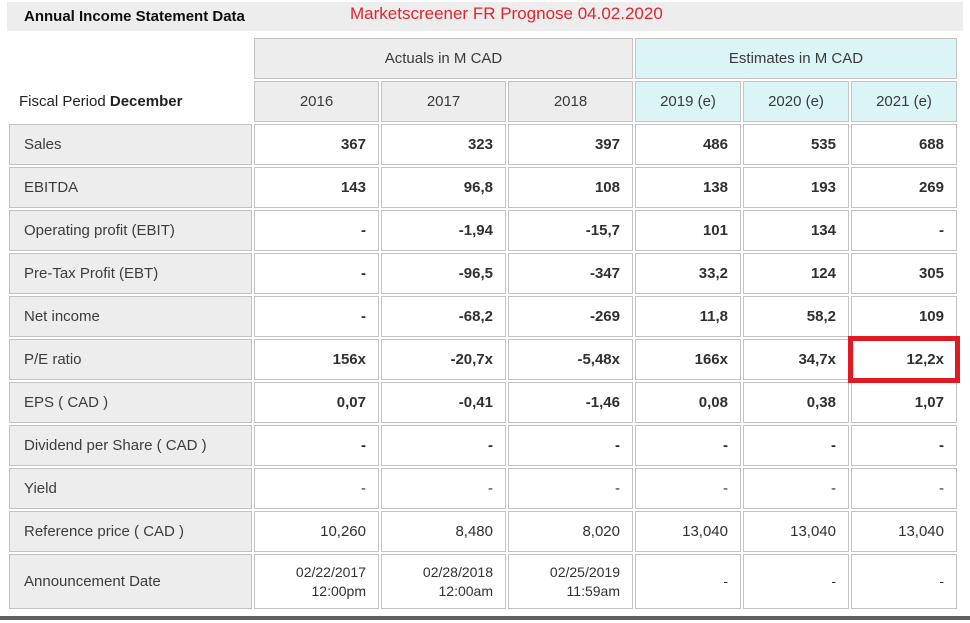 Image resolution: width=970 pixels, height=623 pixels. Describe the element at coordinates (485, 618) in the screenshot. I see `bottom-divider-bar` at that location.